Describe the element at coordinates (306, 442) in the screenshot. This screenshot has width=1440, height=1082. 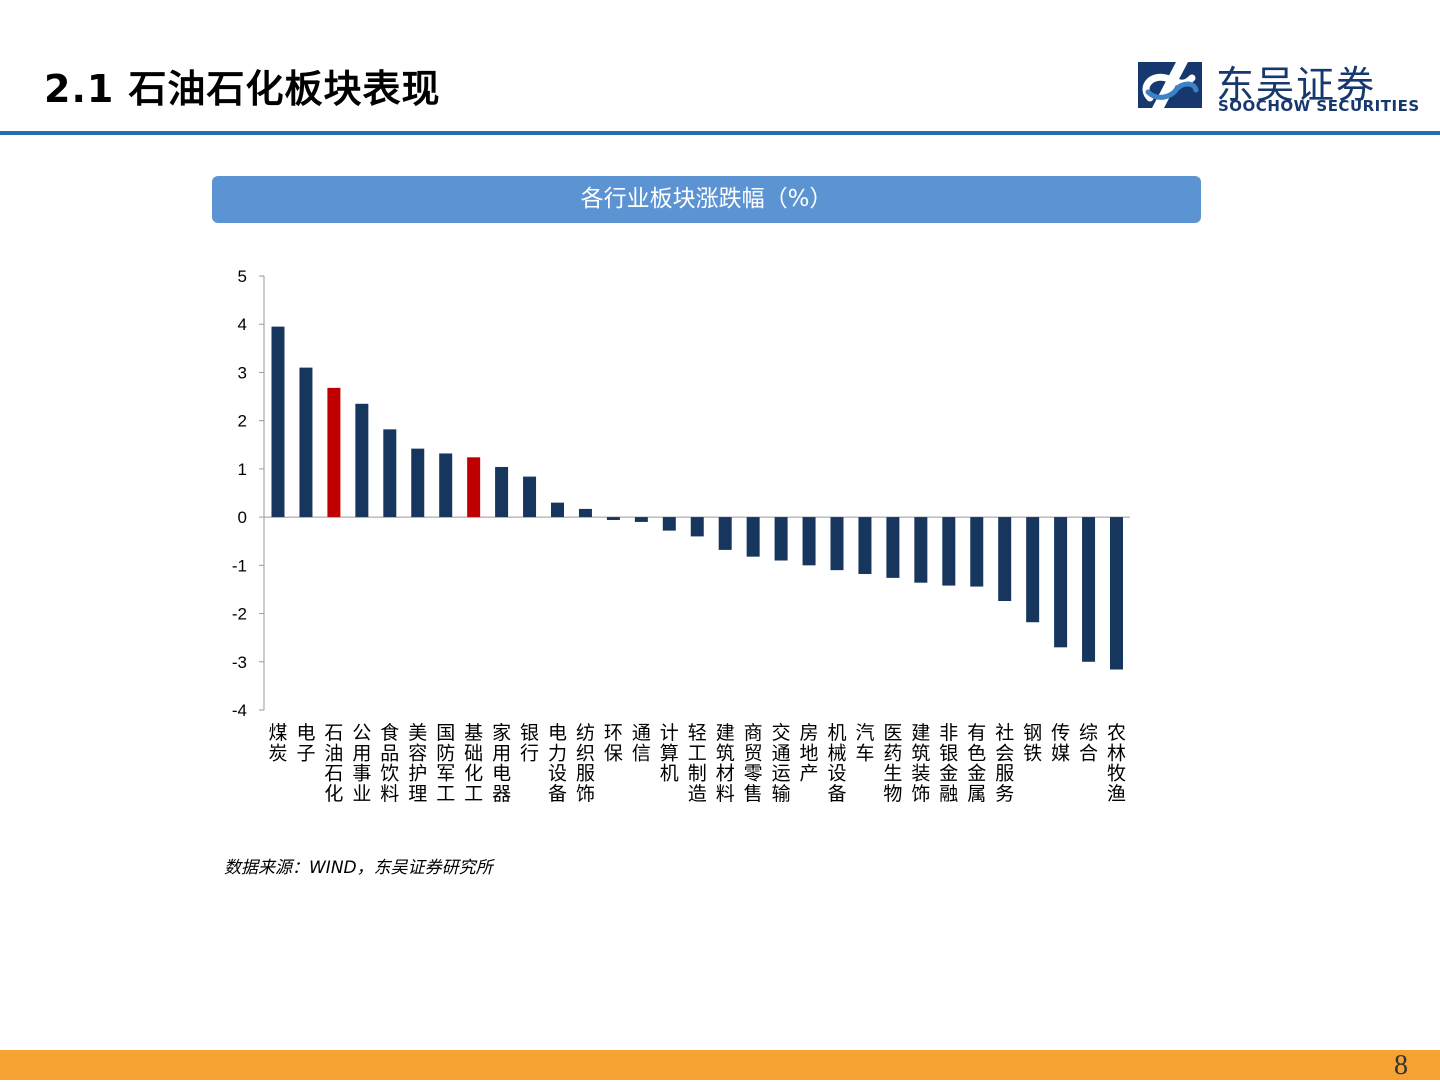
I see `bar-电子` at that location.